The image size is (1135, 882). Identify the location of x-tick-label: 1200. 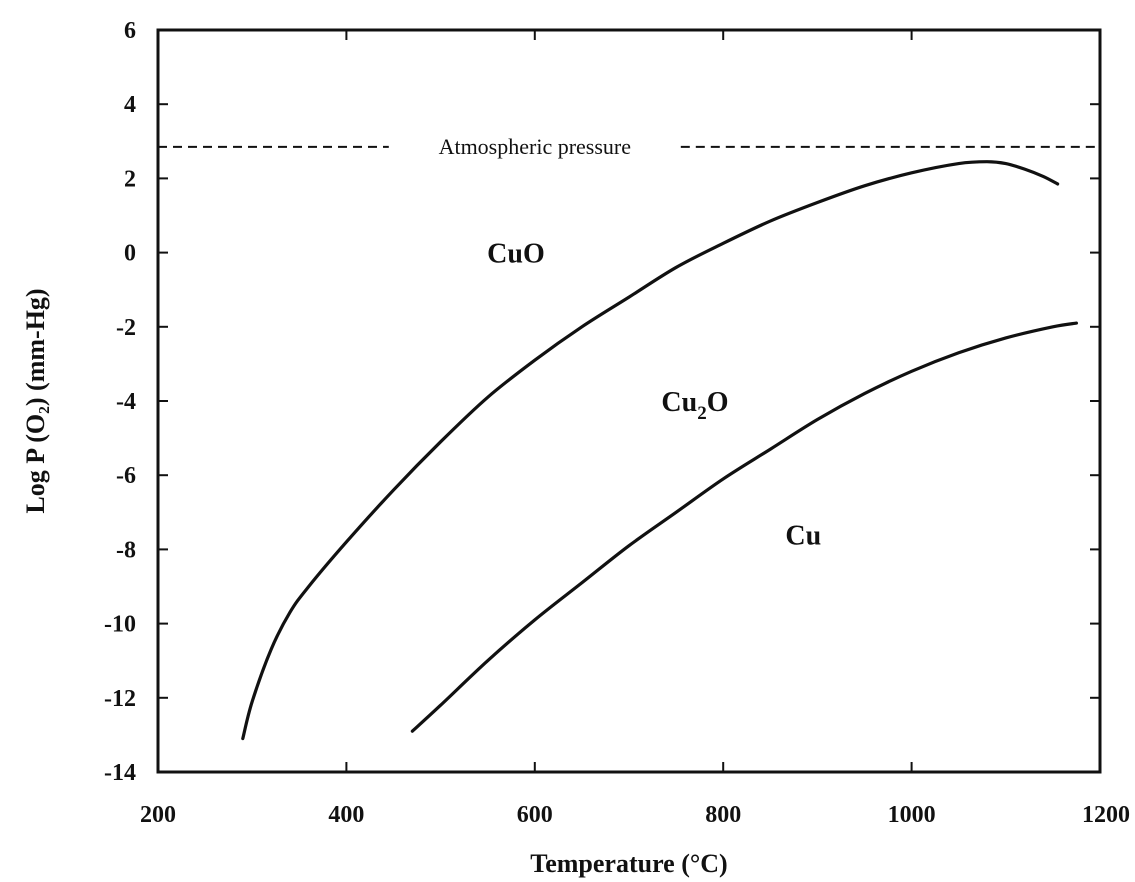
(1106, 815).